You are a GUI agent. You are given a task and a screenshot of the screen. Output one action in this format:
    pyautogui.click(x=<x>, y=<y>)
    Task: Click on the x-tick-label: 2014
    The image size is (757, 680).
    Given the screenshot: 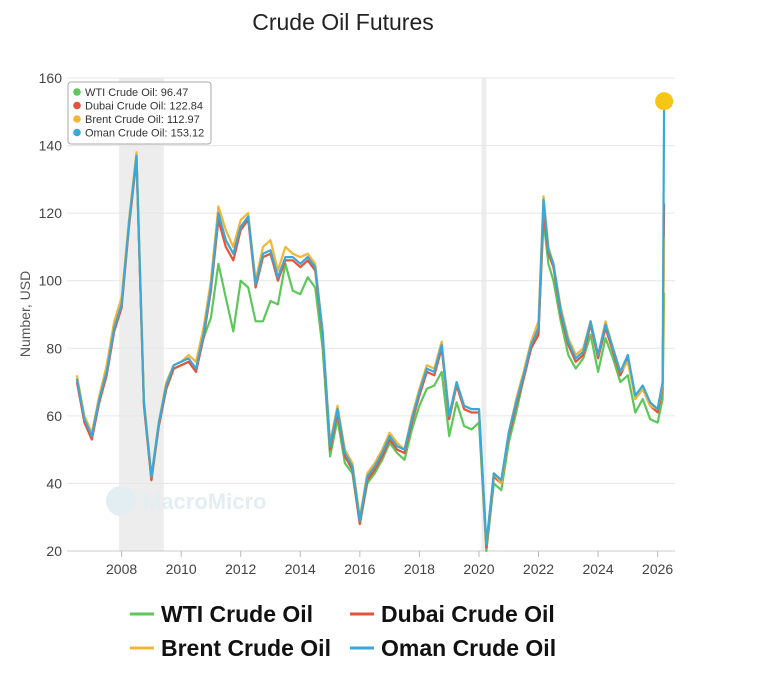 What is the action you would take?
    pyautogui.click(x=300, y=569)
    